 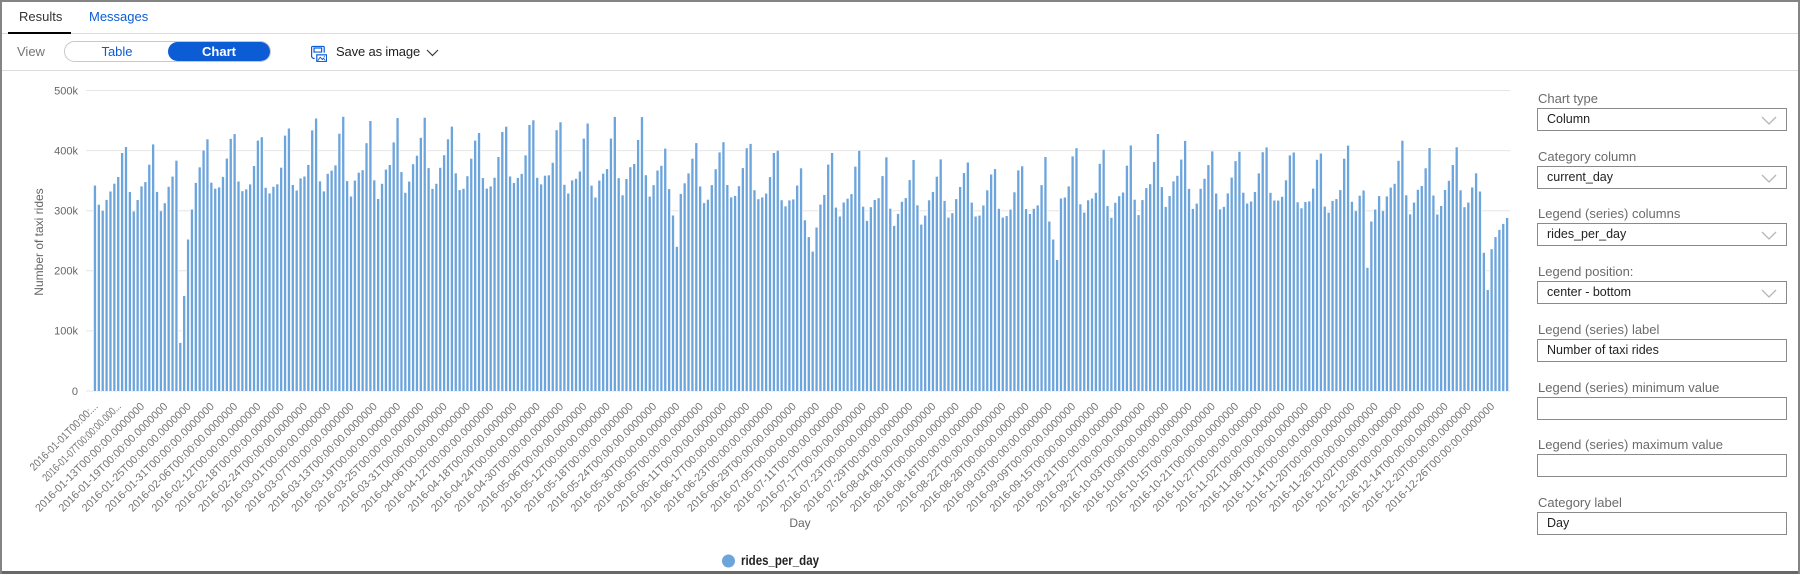 What do you see at coordinates (39, 241) in the screenshot?
I see `svg-text: Number of taxi rides` at bounding box center [39, 241].